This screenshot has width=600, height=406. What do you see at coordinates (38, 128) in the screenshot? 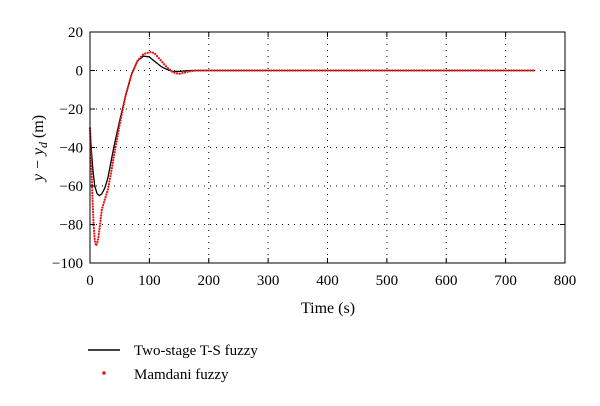
I see `y-axis-title-unit: (m)` at bounding box center [38, 128].